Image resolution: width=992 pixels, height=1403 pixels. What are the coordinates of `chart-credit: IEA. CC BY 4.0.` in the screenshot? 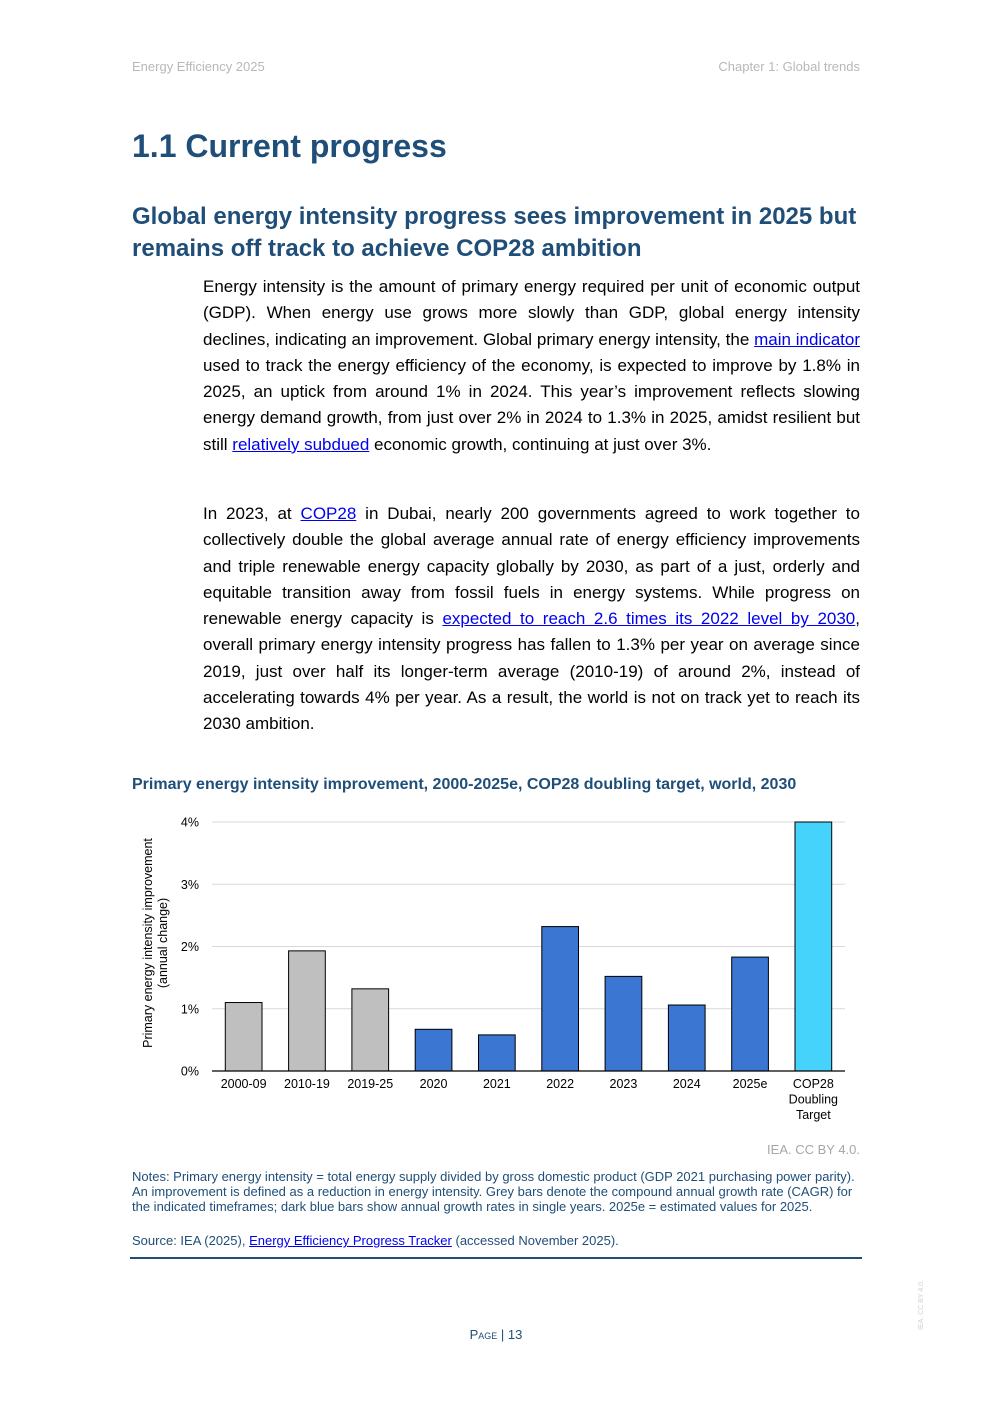 It's located at (813, 1149).